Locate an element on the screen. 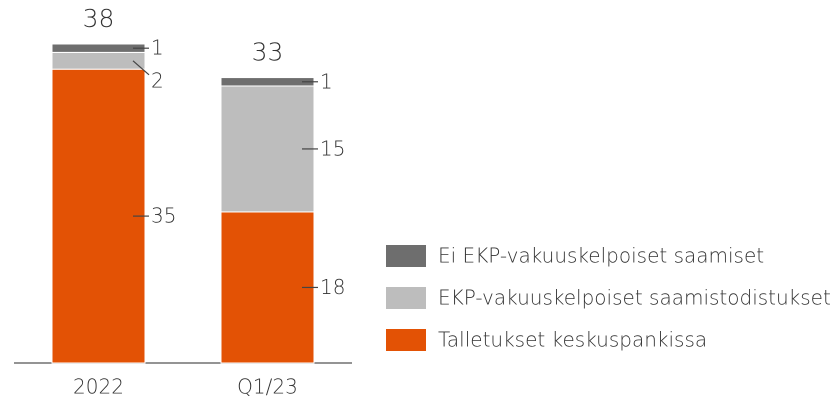 This screenshot has height=400, width=840. total-label: 33 is located at coordinates (268, 52).